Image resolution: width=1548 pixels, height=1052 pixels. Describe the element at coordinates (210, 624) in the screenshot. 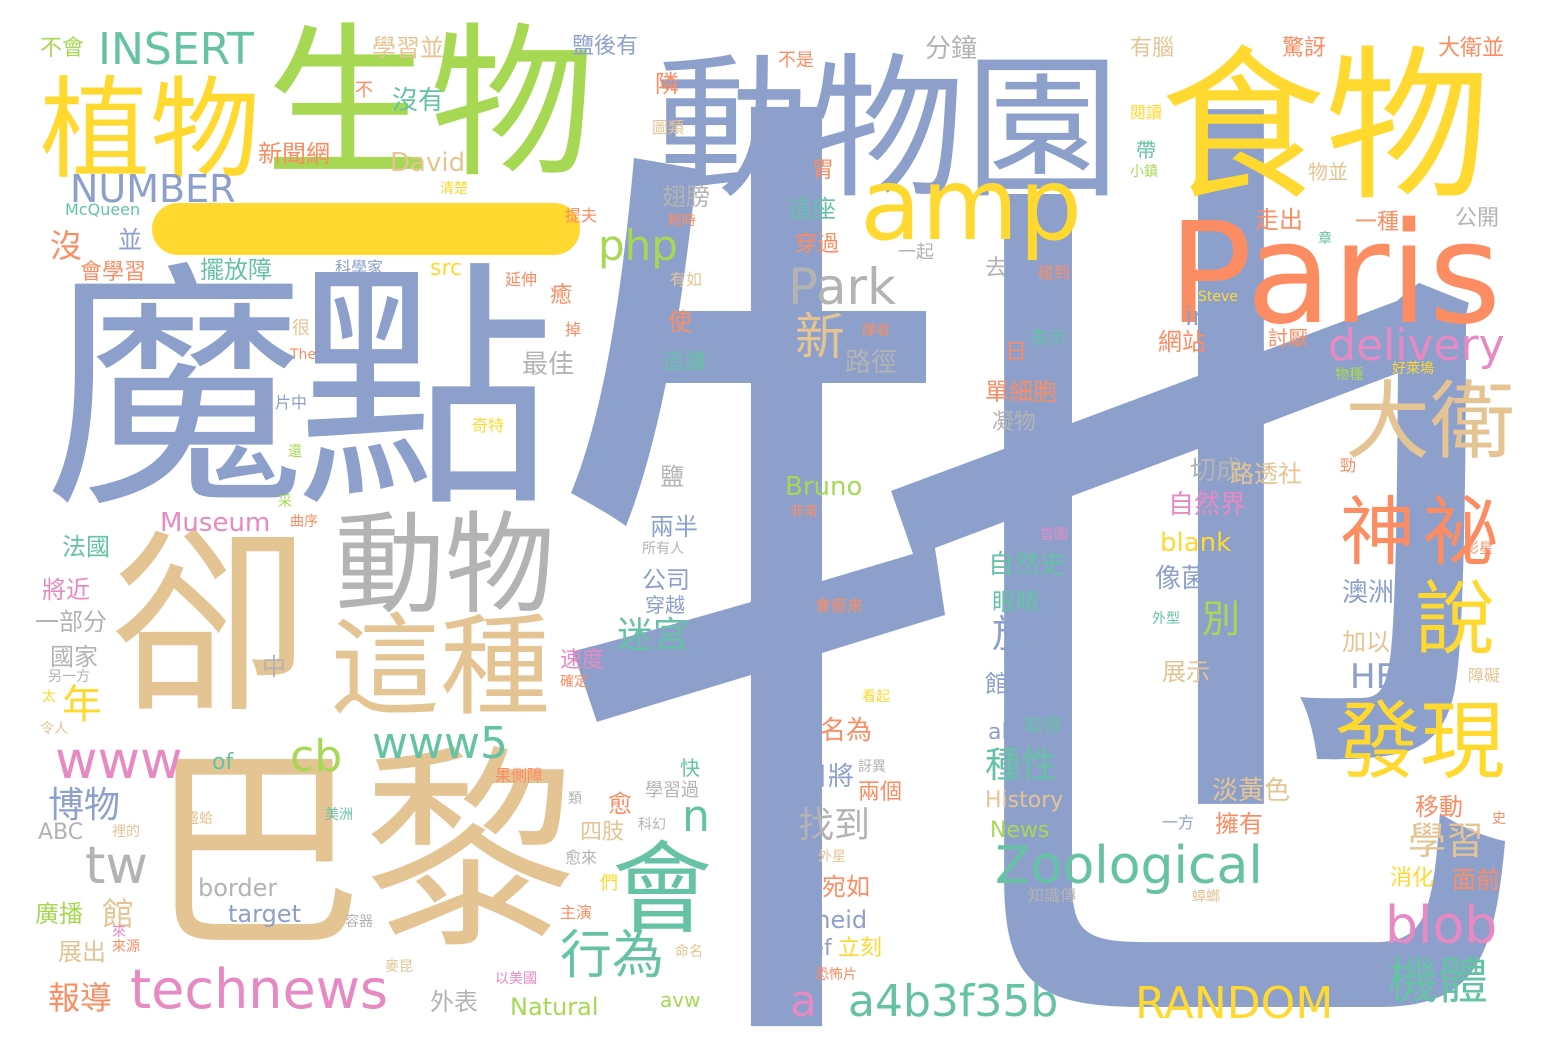

I see `word-que: 卻` at that location.